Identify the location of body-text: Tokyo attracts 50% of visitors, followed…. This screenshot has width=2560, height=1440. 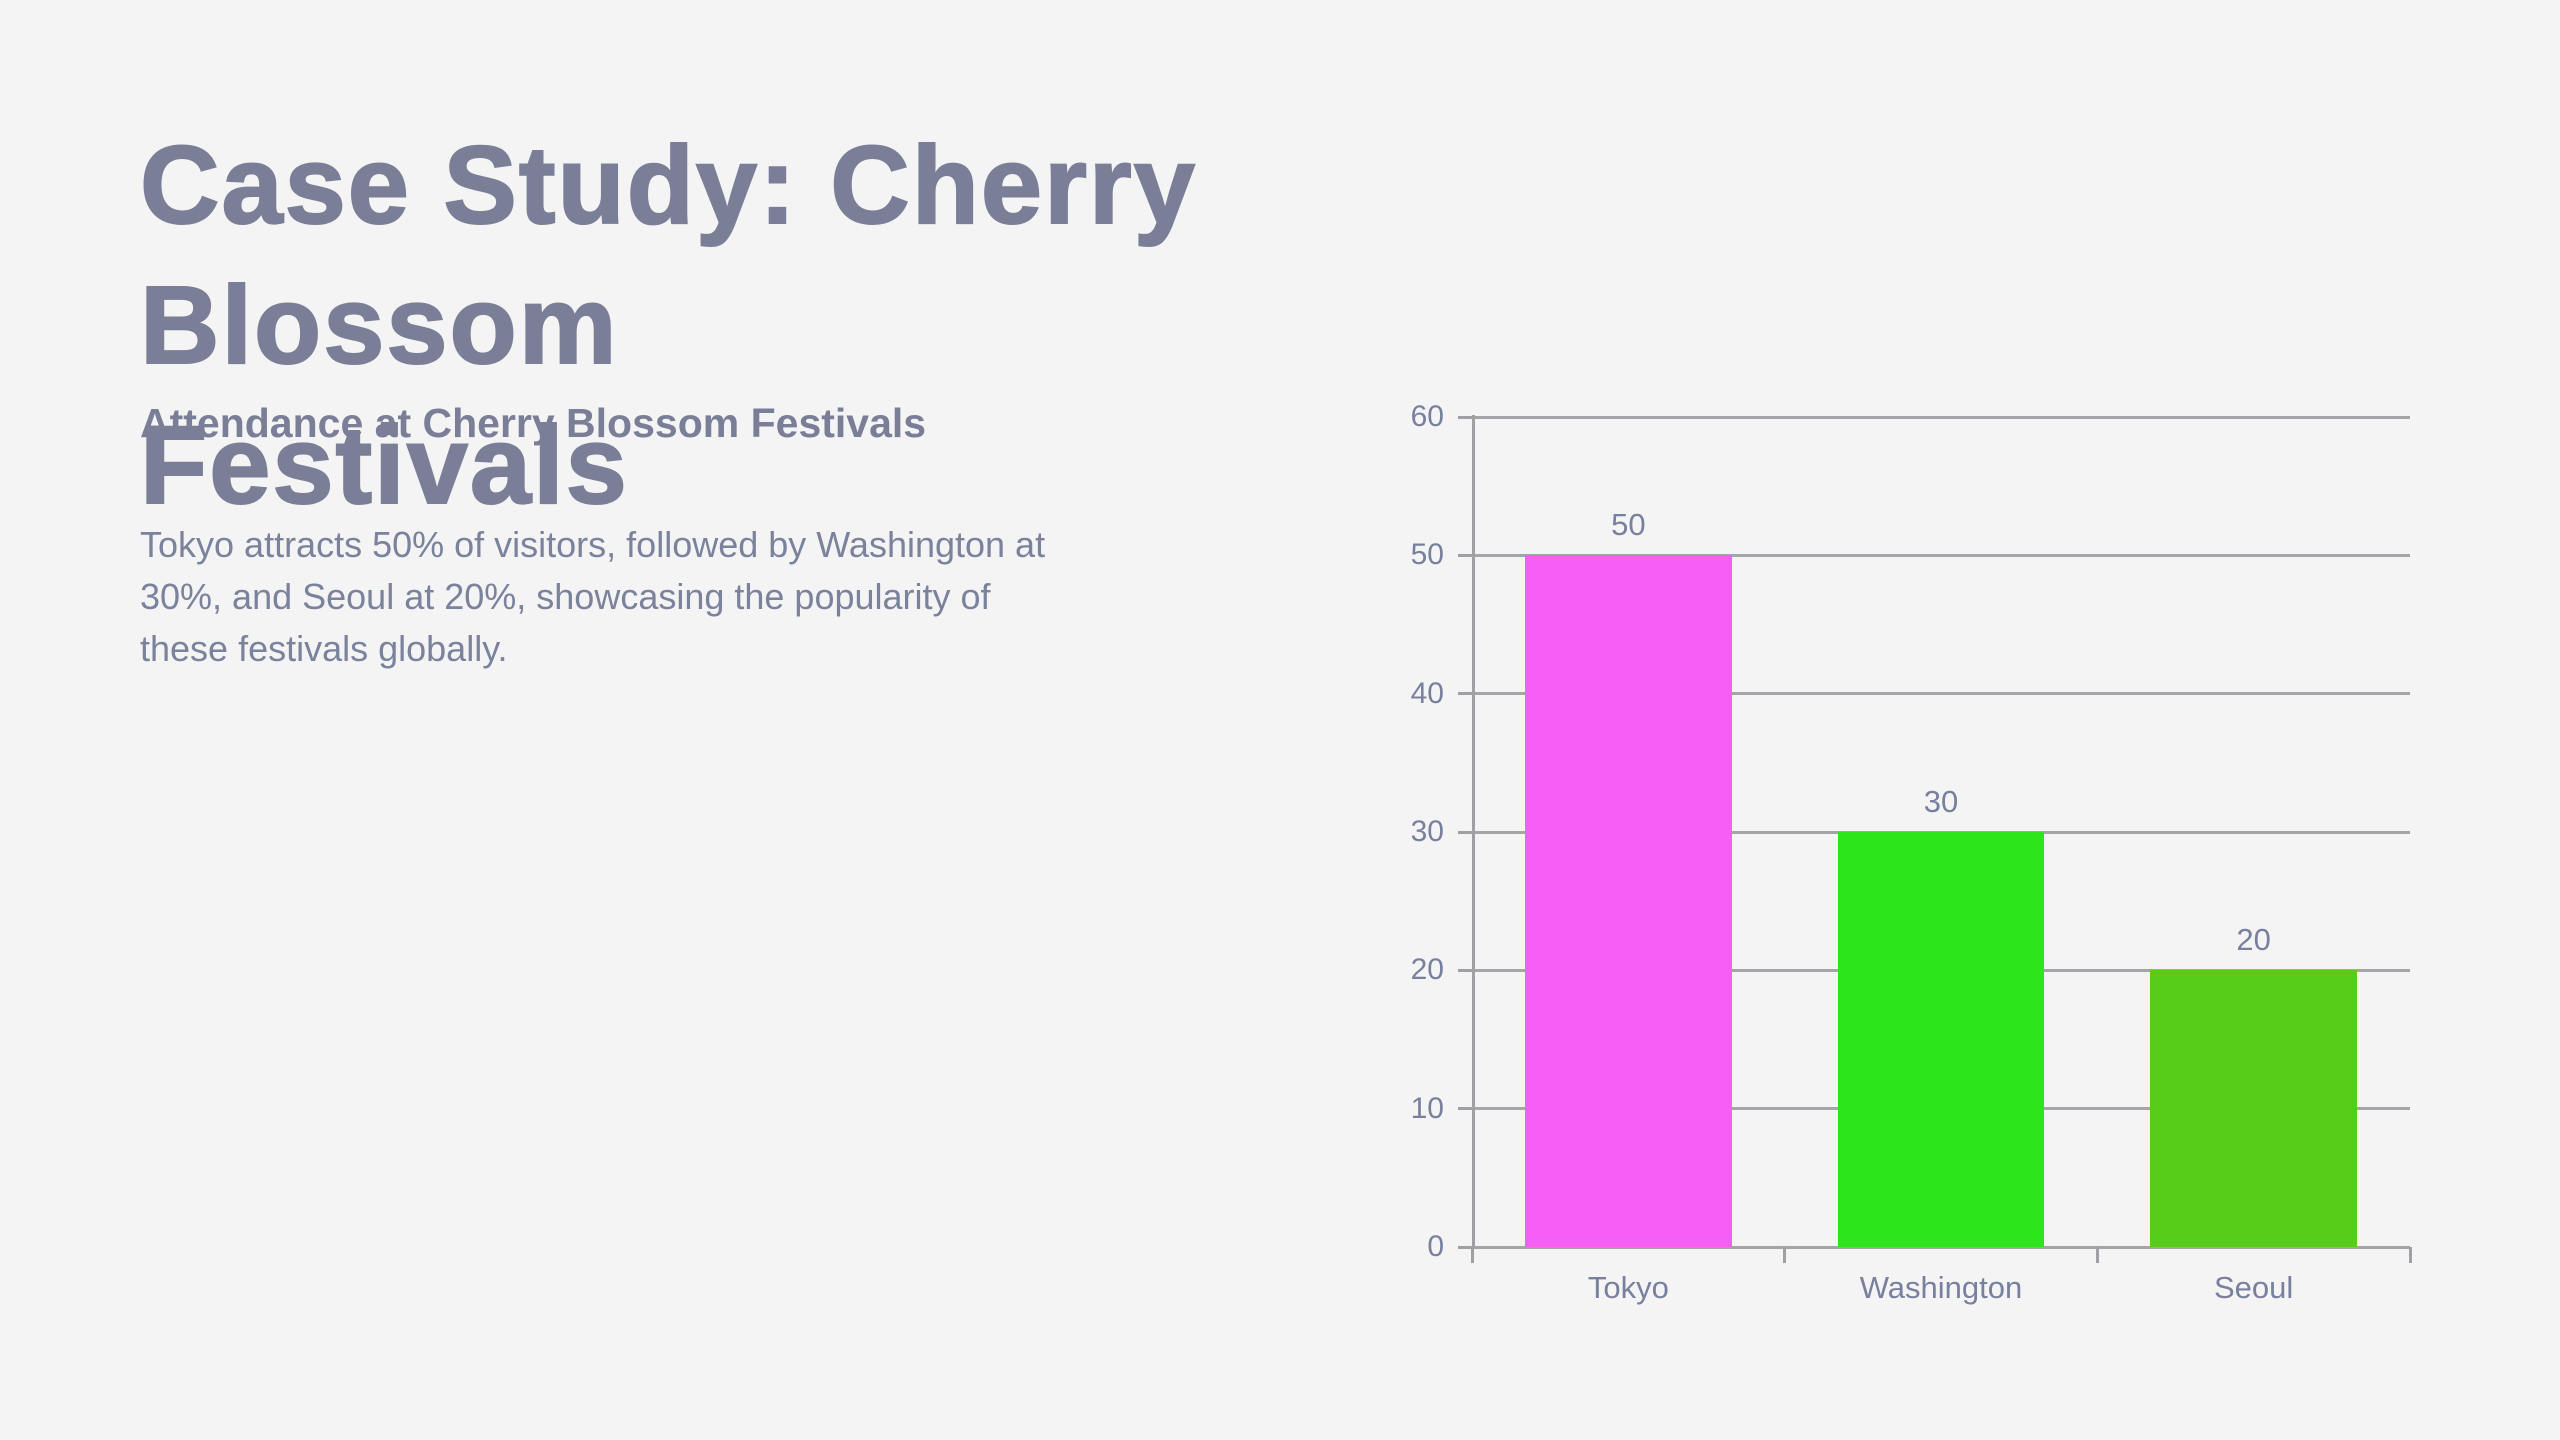
(593, 596).